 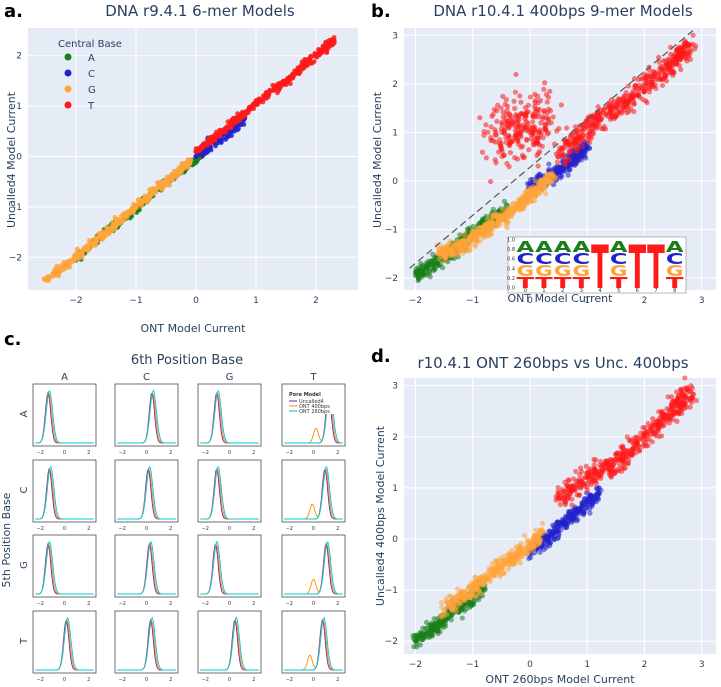 I want to click on panel-b-x-ticks: −2 −1 0 1 2 3, so click(x=557, y=301).